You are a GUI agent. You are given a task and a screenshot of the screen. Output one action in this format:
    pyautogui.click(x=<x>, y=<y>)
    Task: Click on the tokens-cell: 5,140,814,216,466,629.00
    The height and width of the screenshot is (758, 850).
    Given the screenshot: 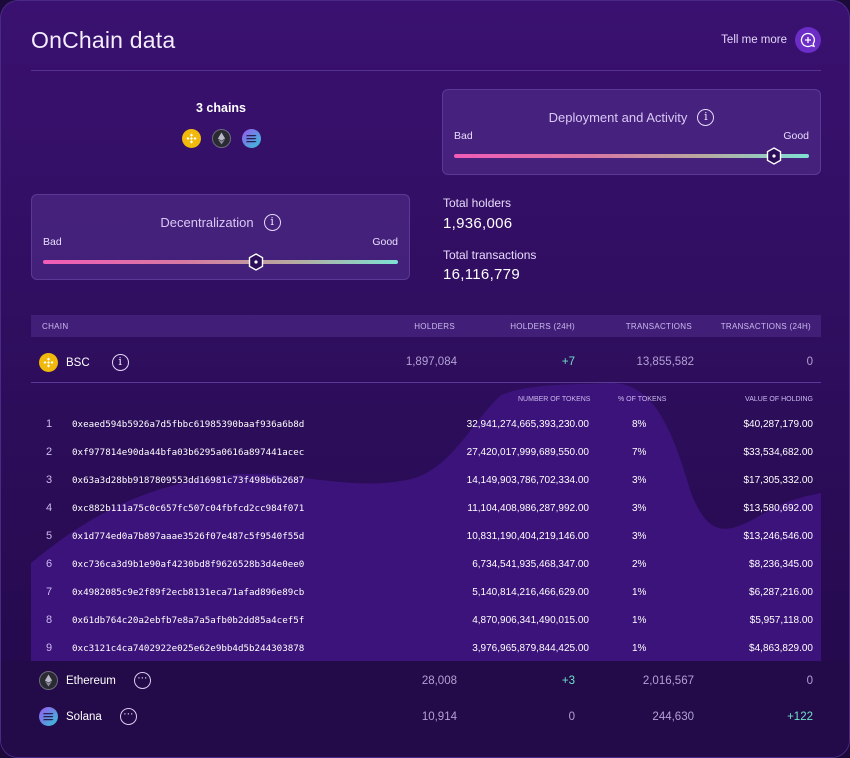 What is the action you would take?
    pyautogui.click(x=530, y=592)
    